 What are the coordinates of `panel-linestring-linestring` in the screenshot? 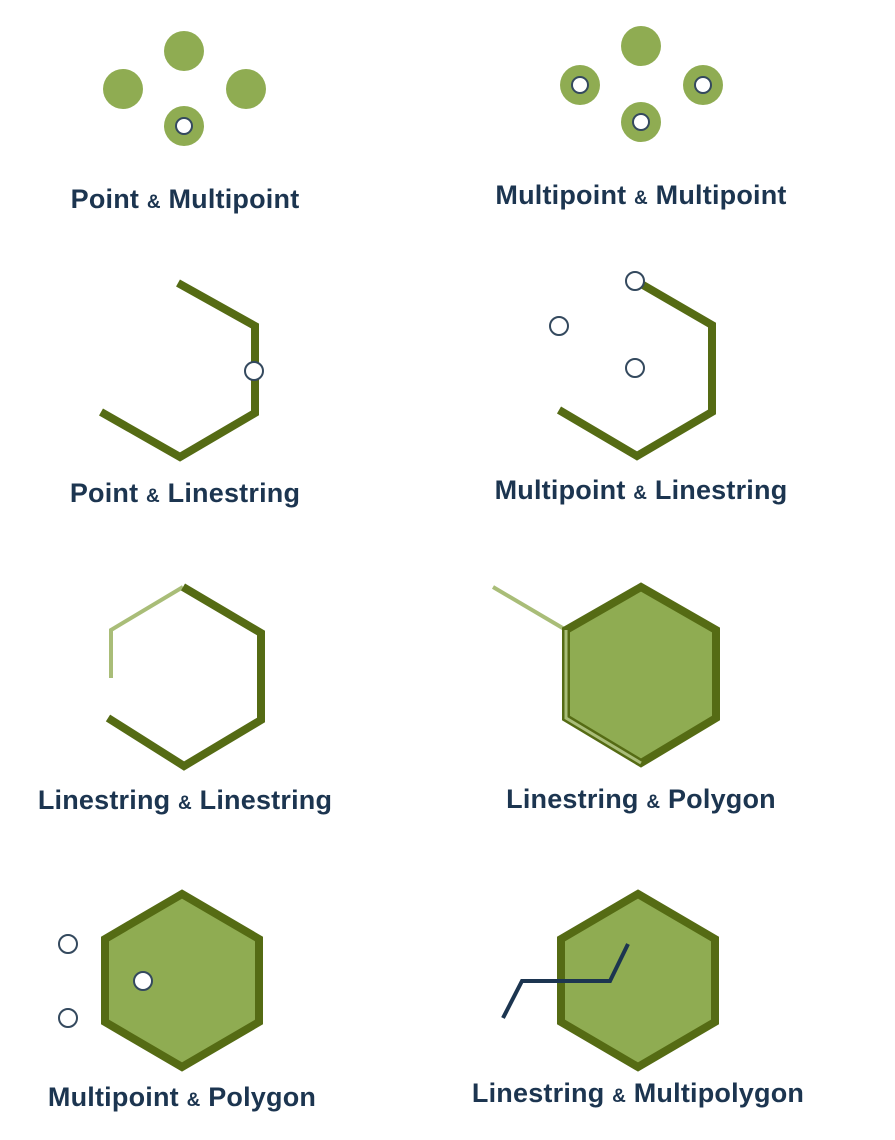 It's located at (185, 677).